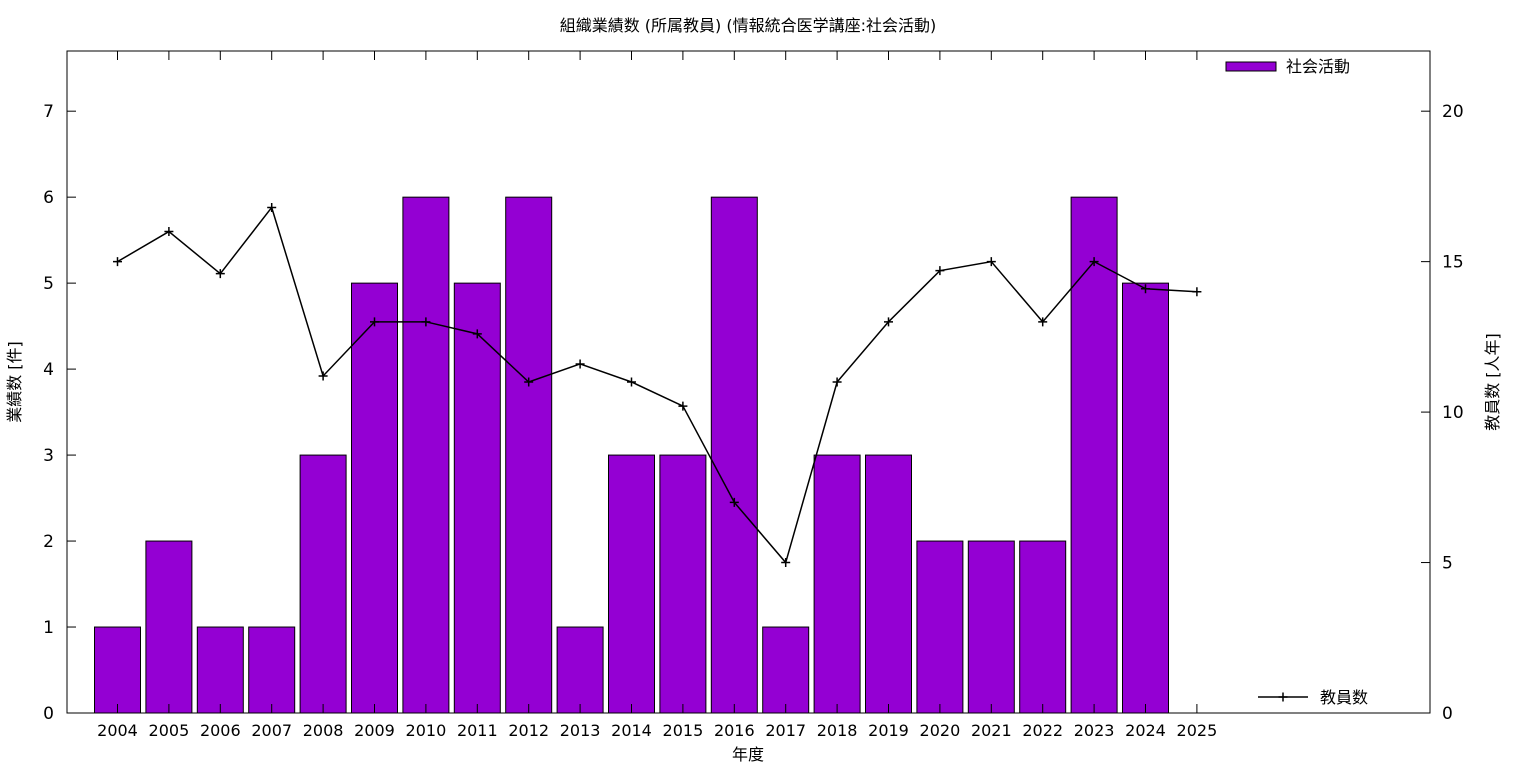 This screenshot has height=768, width=1536. What do you see at coordinates (1042, 730) in the screenshot?
I see `x-tick-label-2022: 2022` at bounding box center [1042, 730].